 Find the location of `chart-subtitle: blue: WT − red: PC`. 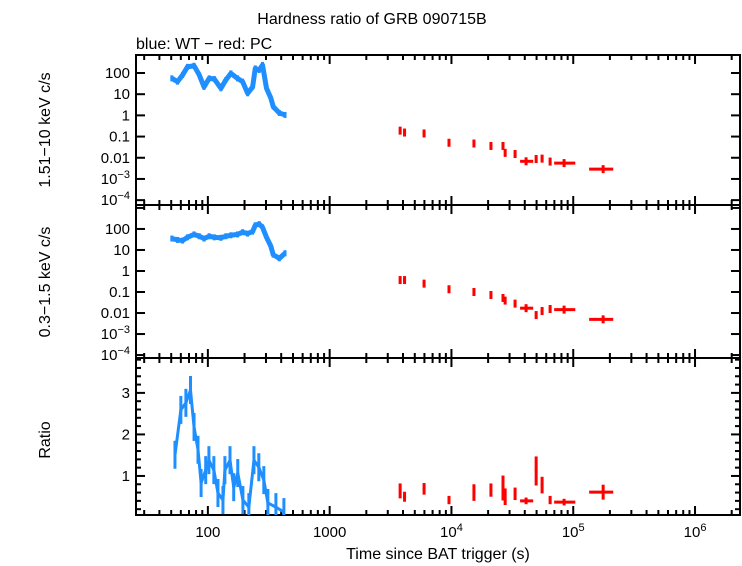

chart-subtitle: blue: WT − red: PC is located at coordinates (204, 44).